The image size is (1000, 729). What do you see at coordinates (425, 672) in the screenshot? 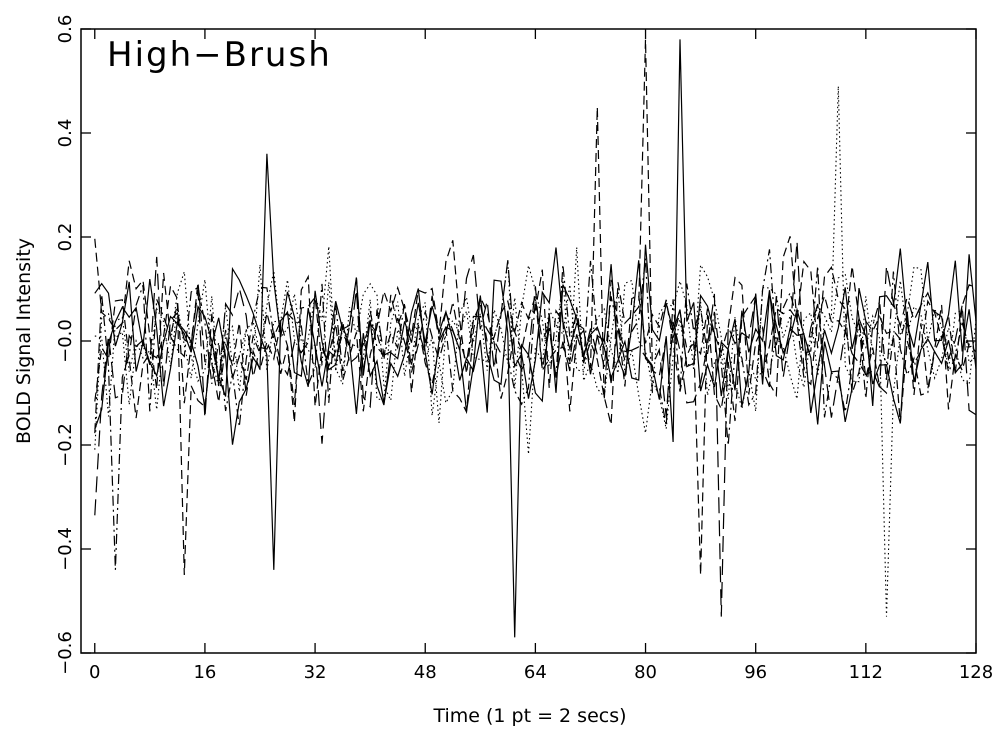
I see `x-tick-label: 48` at bounding box center [425, 672].